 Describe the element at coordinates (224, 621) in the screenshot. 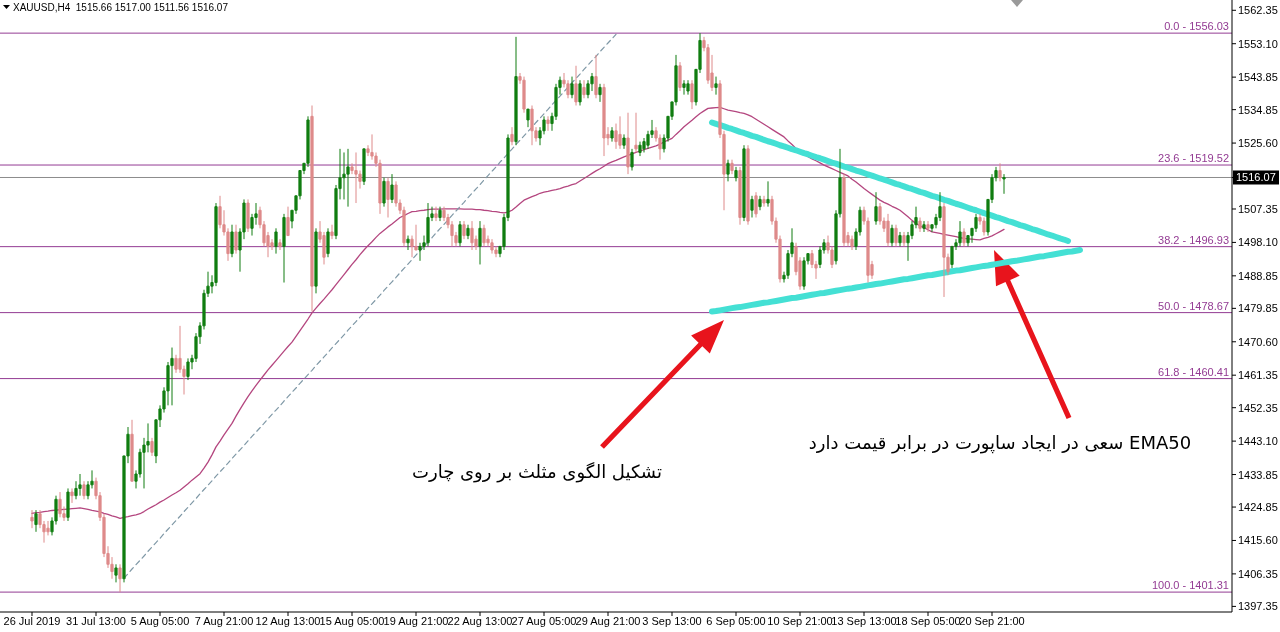

I see `x-tick-label: 7 Aug 21:00` at that location.